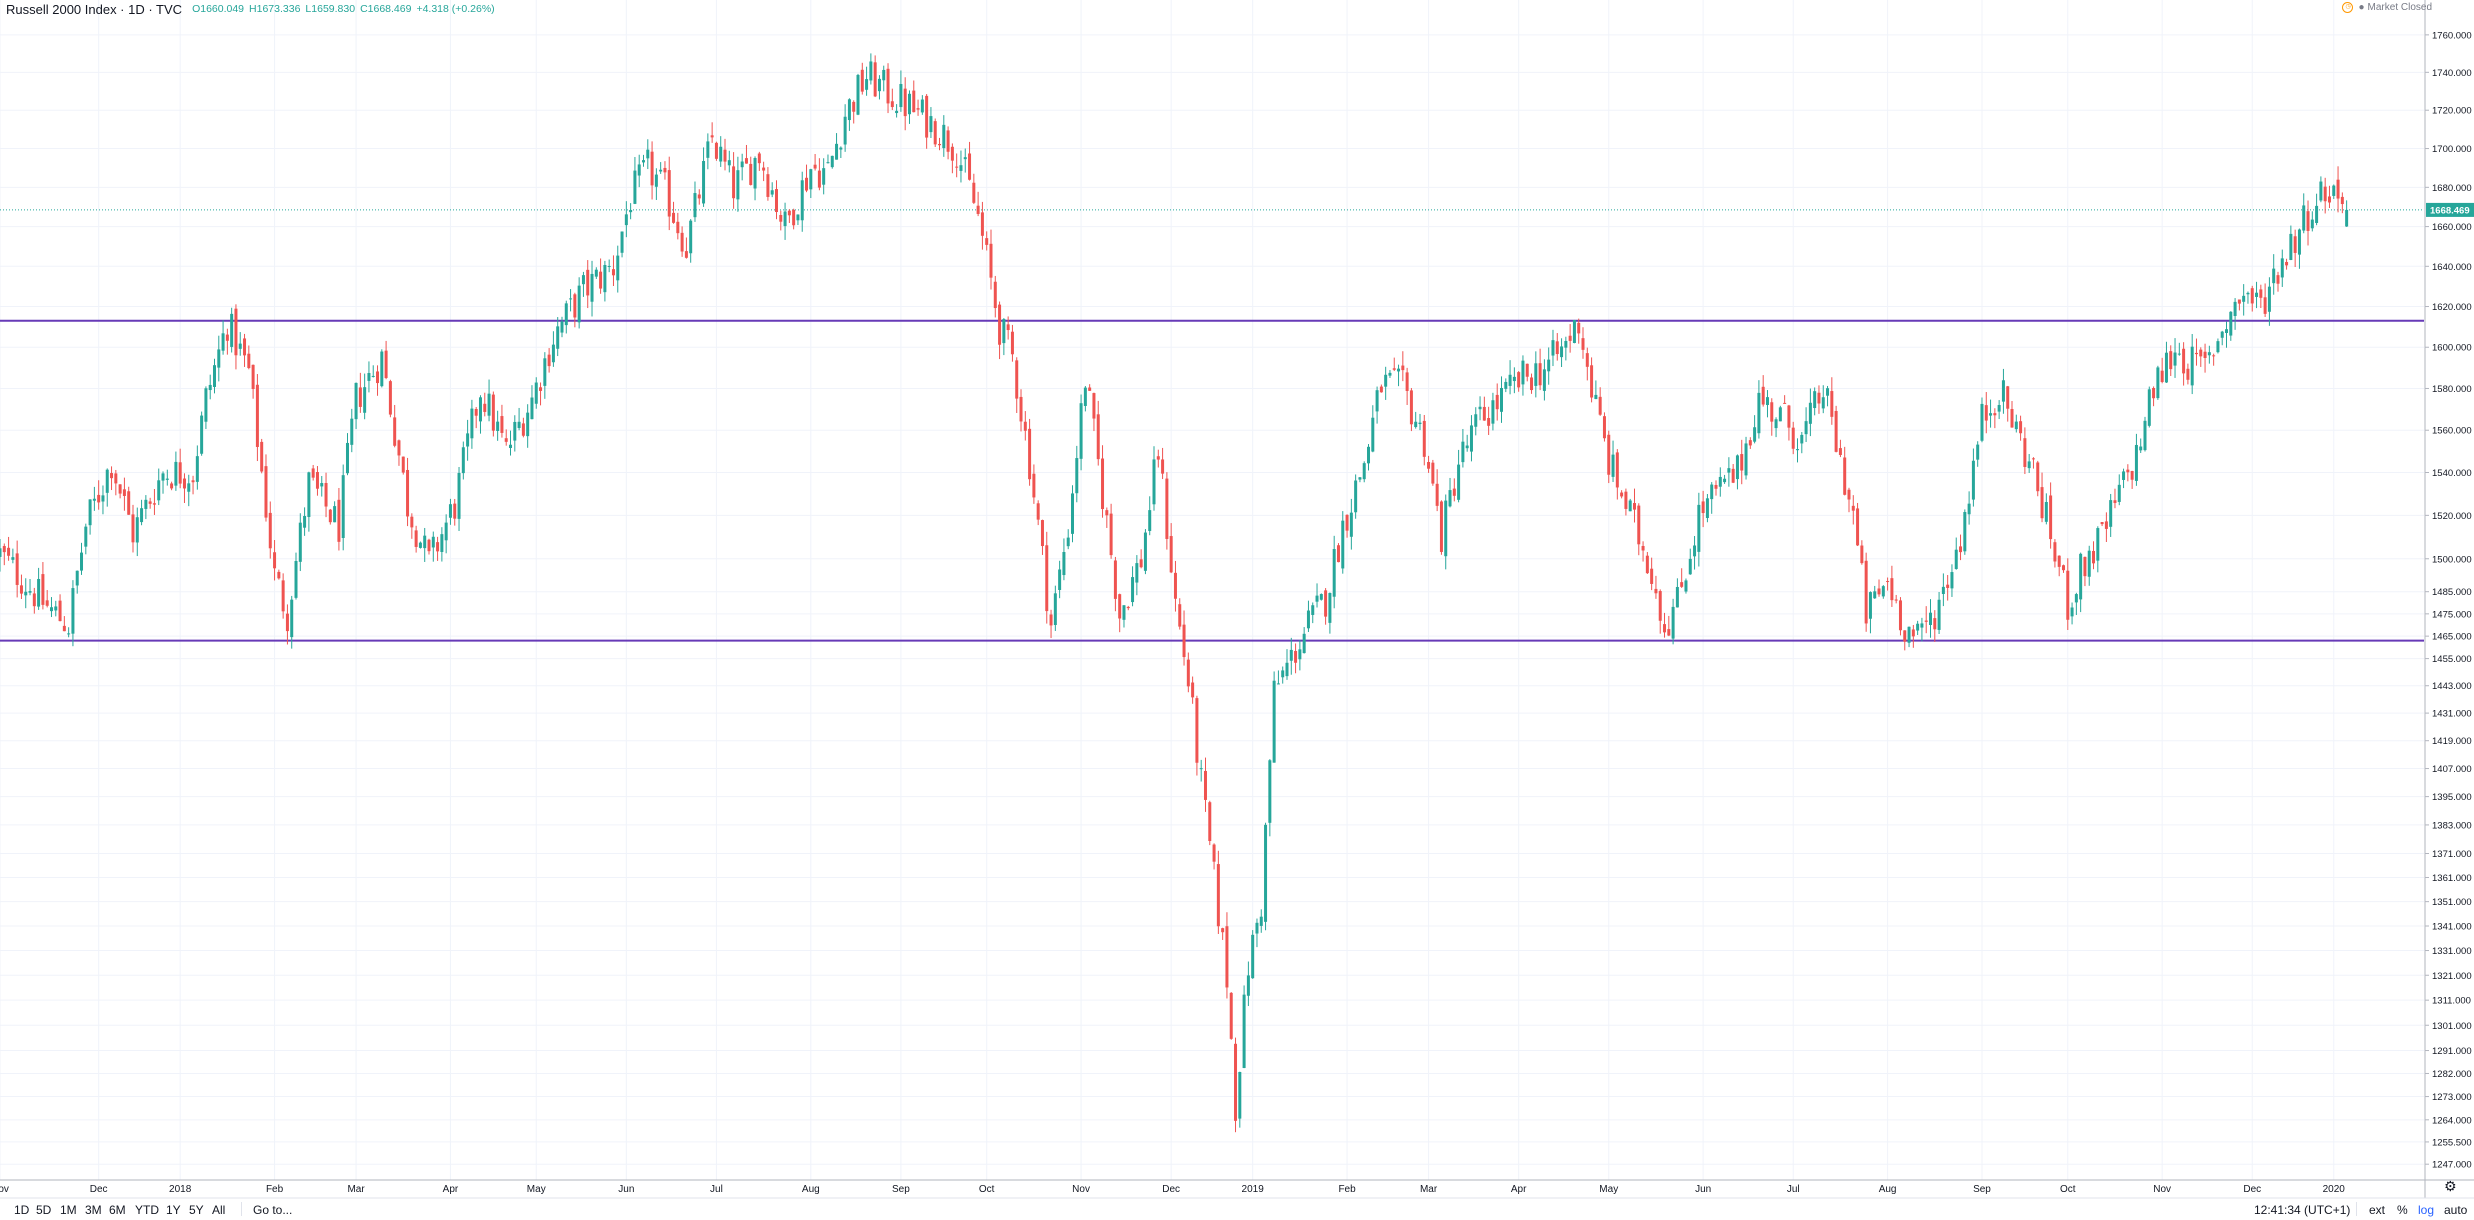 This screenshot has height=1220, width=2474. I want to click on y-tick-label: 1407.000, so click(2452, 769).